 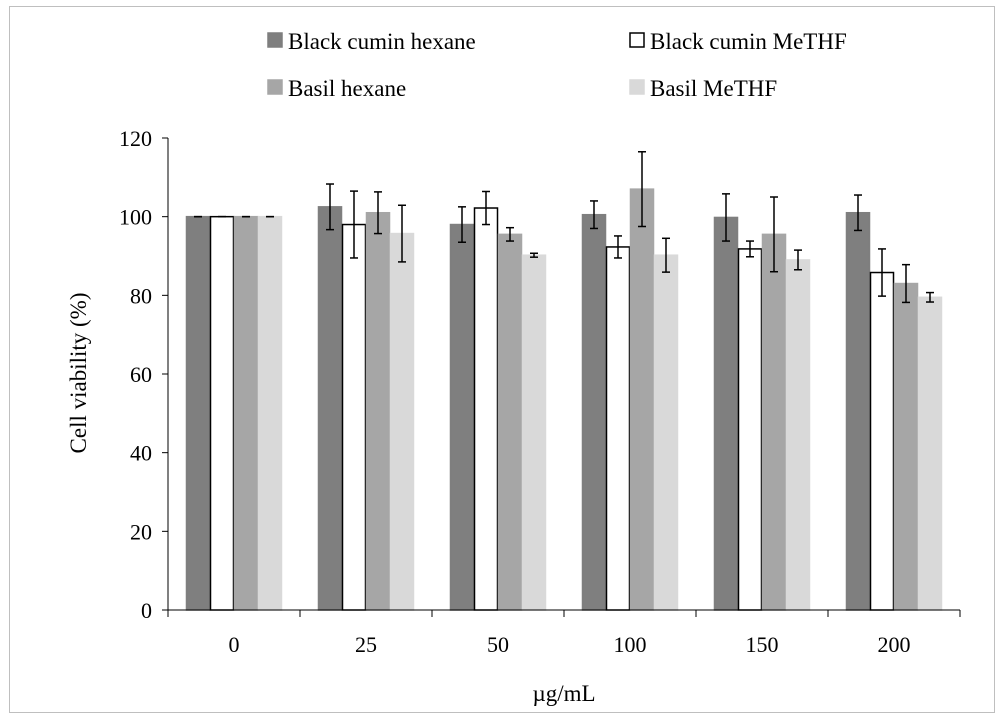 I want to click on y-tick-label: 120, so click(x=135, y=138).